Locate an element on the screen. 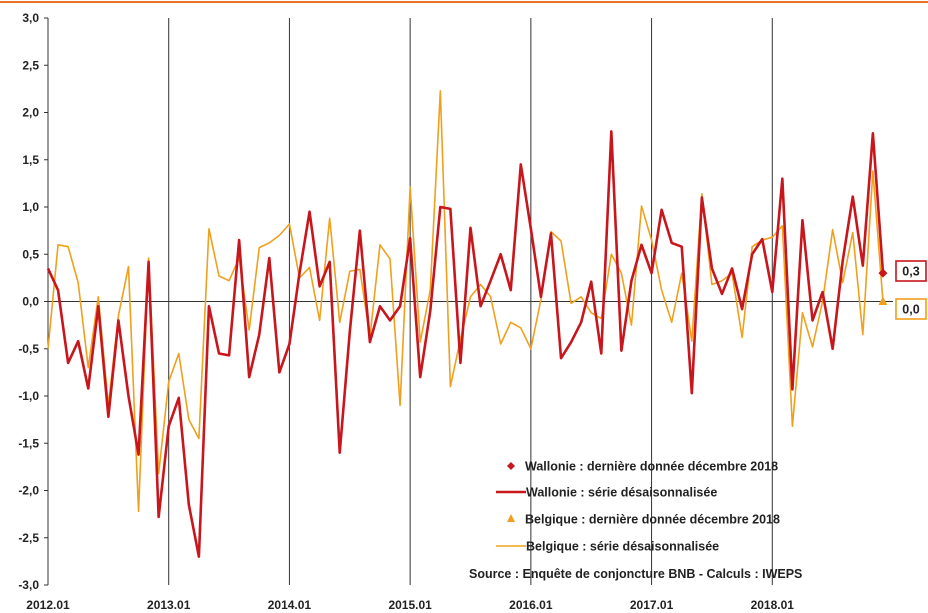 The width and height of the screenshot is (928, 613). y-tick-label: -2,5 is located at coordinates (28, 538).